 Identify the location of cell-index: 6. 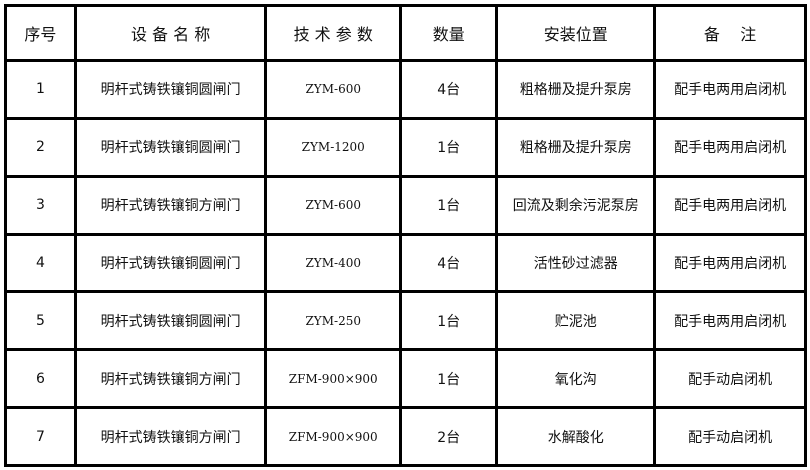
(40, 379).